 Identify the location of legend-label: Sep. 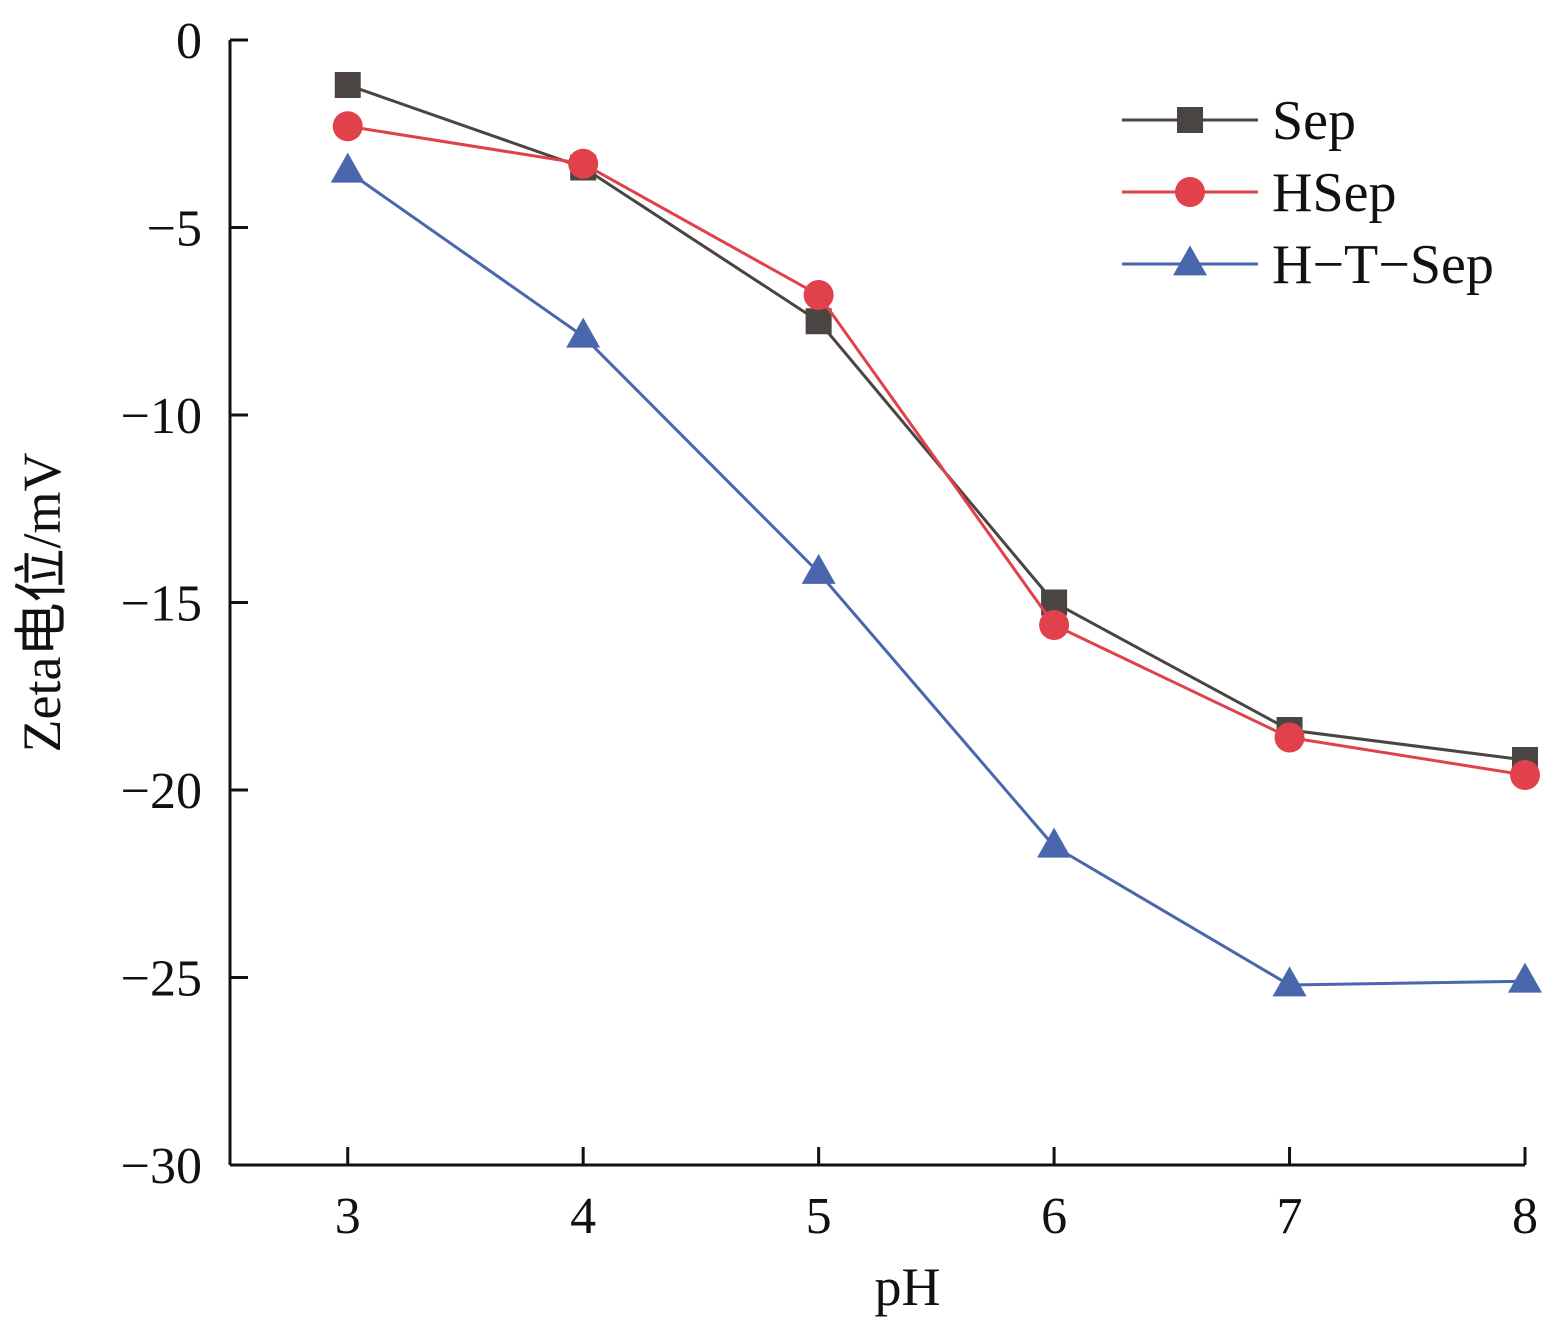
(1314, 121).